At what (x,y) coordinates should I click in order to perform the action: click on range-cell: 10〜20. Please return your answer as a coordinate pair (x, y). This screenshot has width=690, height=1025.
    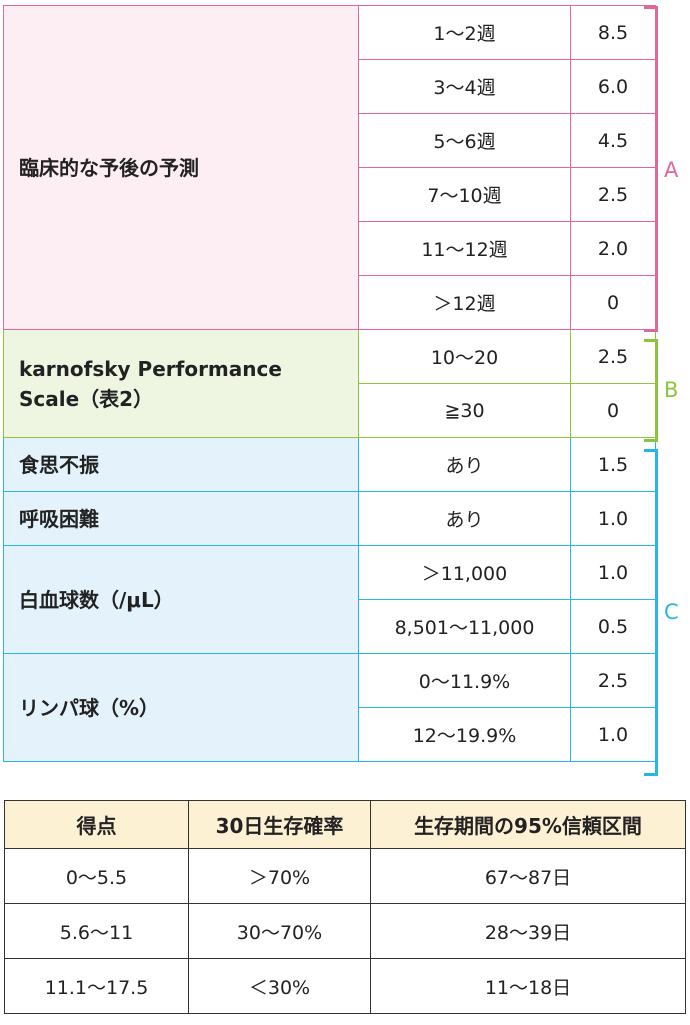
    Looking at the image, I should click on (464, 356).